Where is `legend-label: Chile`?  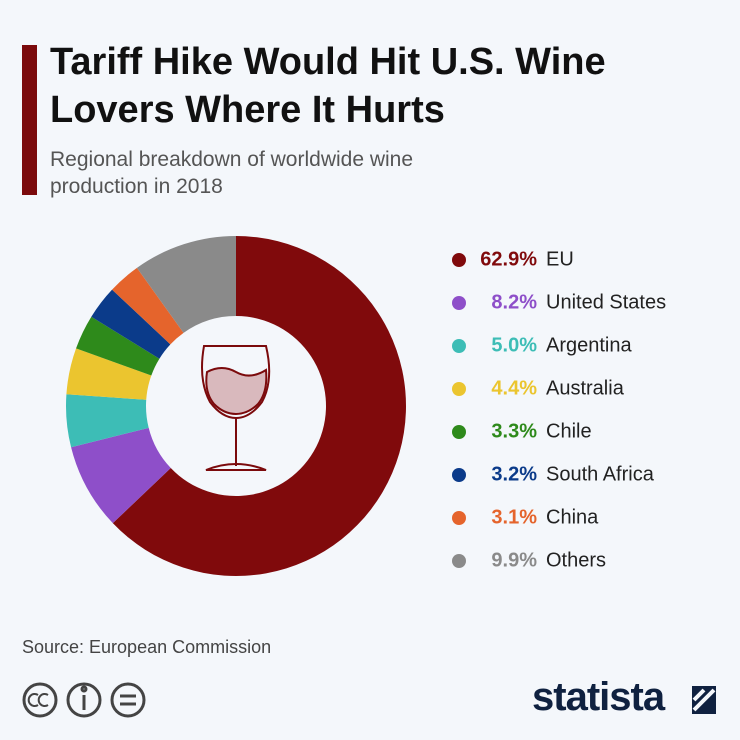
legend-label: Chile is located at coordinates (569, 431).